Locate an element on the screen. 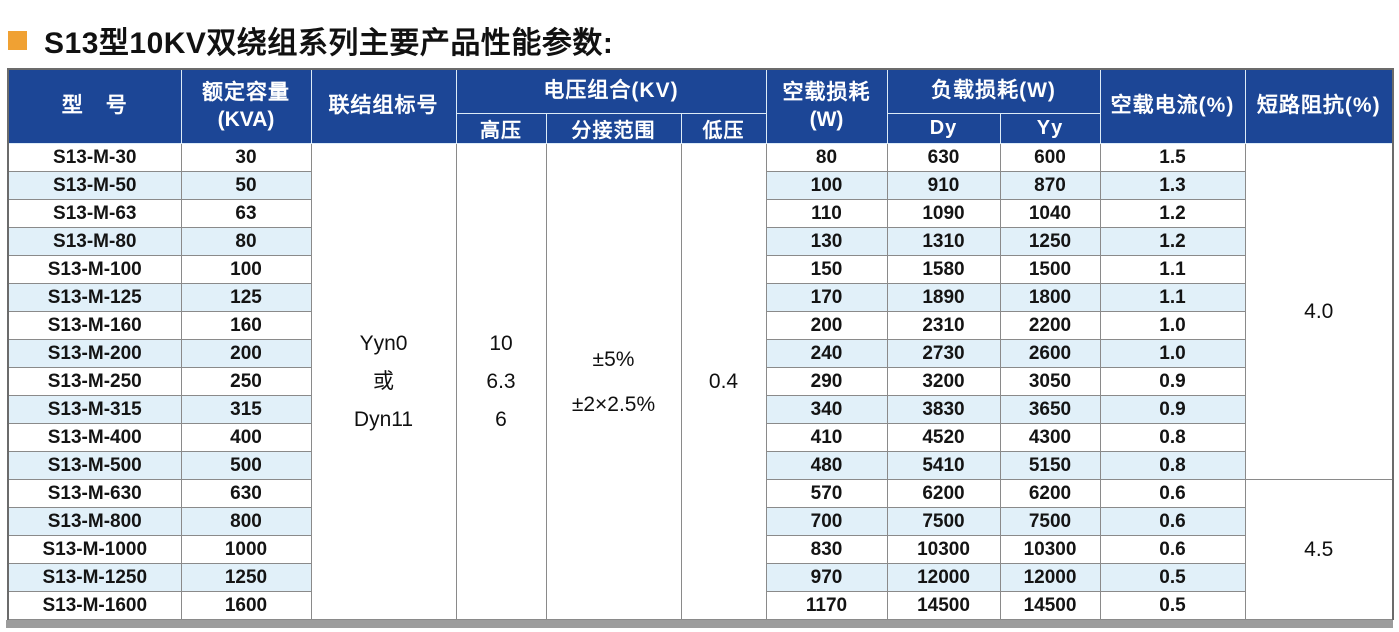  model-cell: S13-M-160 is located at coordinates (94, 325).